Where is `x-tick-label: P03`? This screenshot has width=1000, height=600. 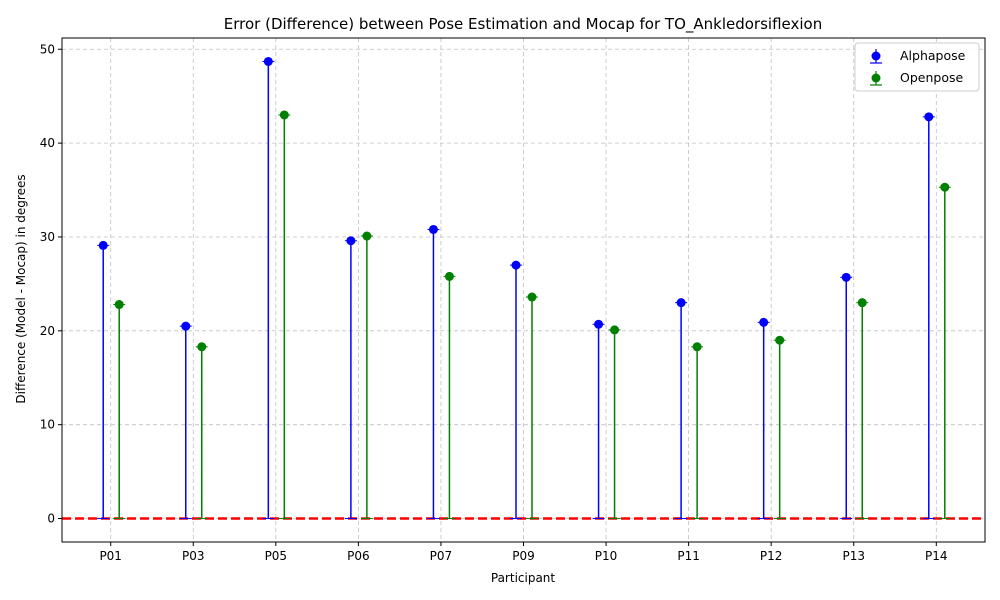 x-tick-label: P03 is located at coordinates (193, 556).